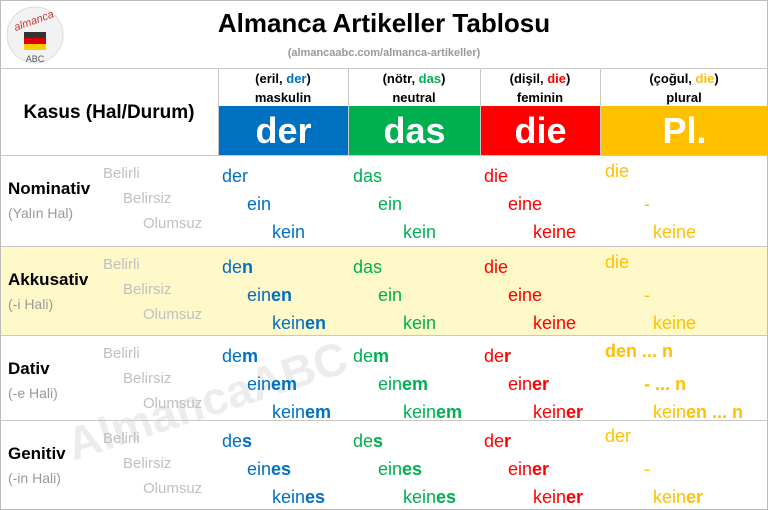 Image resolution: width=768 pixels, height=510 pixels. I want to click on article-band: die, so click(540, 130).